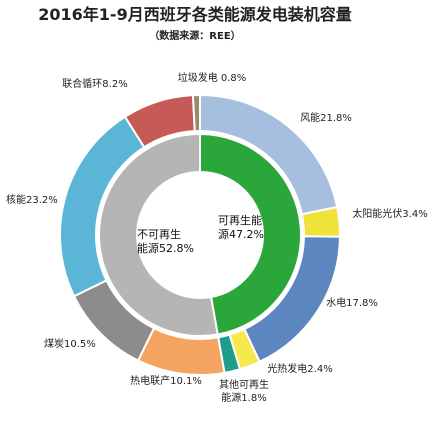 This screenshot has height=428, width=447. Describe the element at coordinates (352, 302) in the screenshot. I see `outer-label-2: 水电17.8%` at that location.